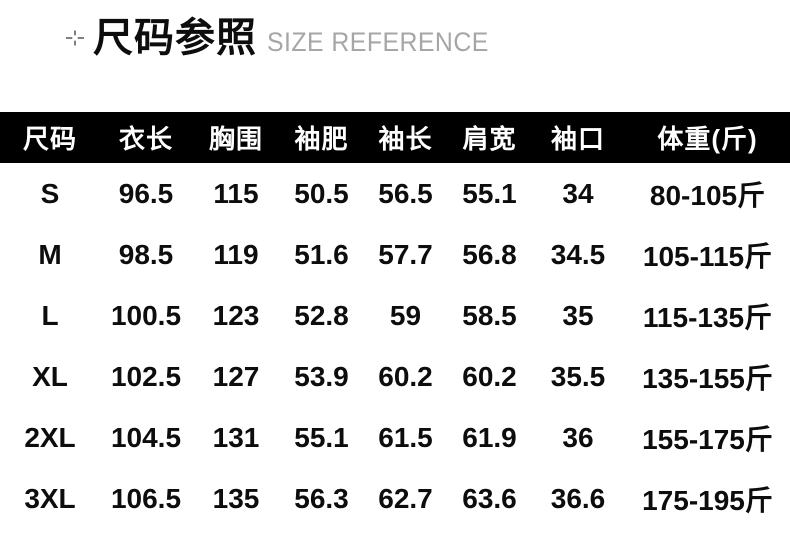 This screenshot has width=790, height=544. Describe the element at coordinates (489, 437) in the screenshot. I see `cell-value: 61.9` at that location.